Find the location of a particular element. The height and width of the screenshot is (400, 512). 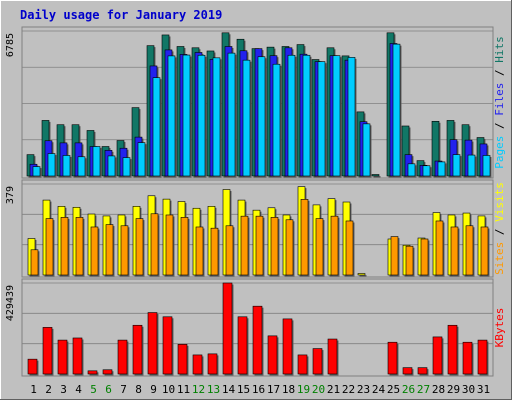

x-tick-day-27: 27 is located at coordinates (423, 389).